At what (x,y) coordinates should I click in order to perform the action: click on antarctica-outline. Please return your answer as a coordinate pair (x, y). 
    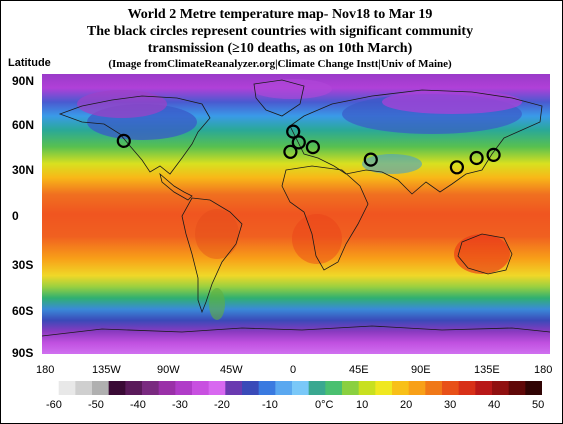
    Looking at the image, I should click on (296, 331).